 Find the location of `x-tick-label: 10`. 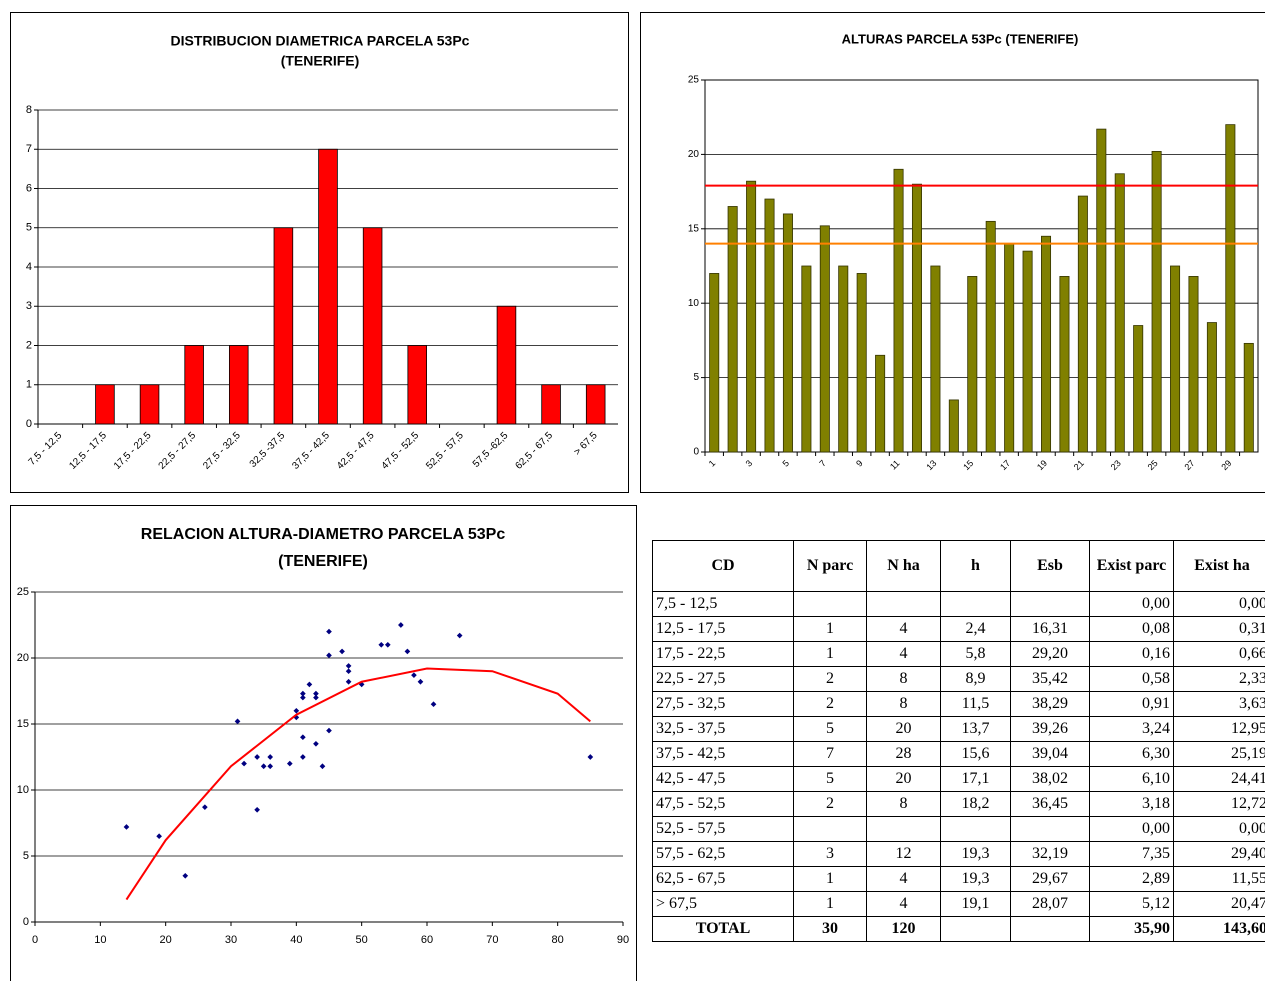

x-tick-label: 10 is located at coordinates (100, 940).